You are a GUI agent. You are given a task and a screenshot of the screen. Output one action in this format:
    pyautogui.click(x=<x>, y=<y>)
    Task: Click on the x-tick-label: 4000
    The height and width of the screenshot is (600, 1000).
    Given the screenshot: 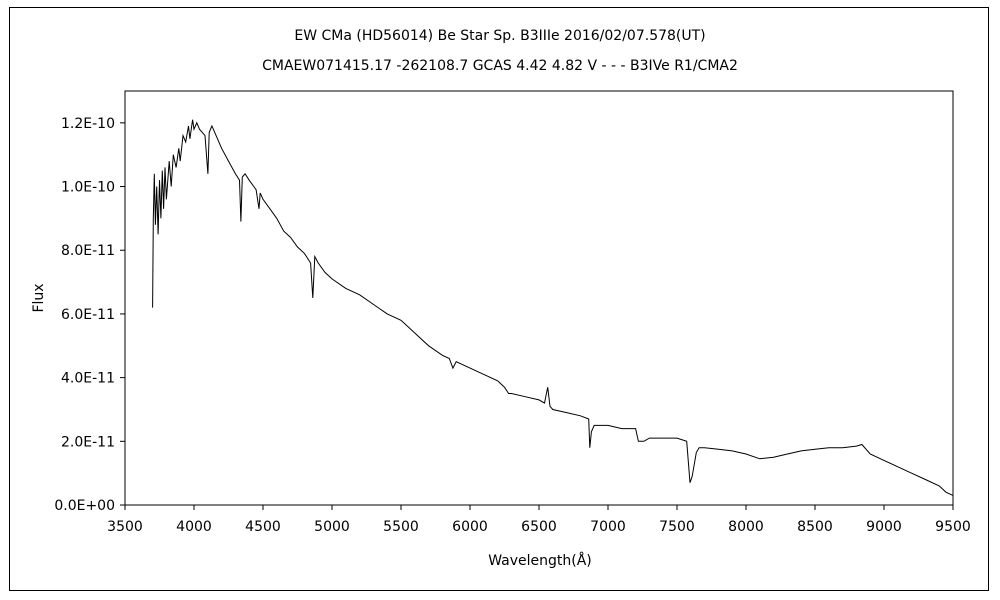 What is the action you would take?
    pyautogui.click(x=194, y=527)
    